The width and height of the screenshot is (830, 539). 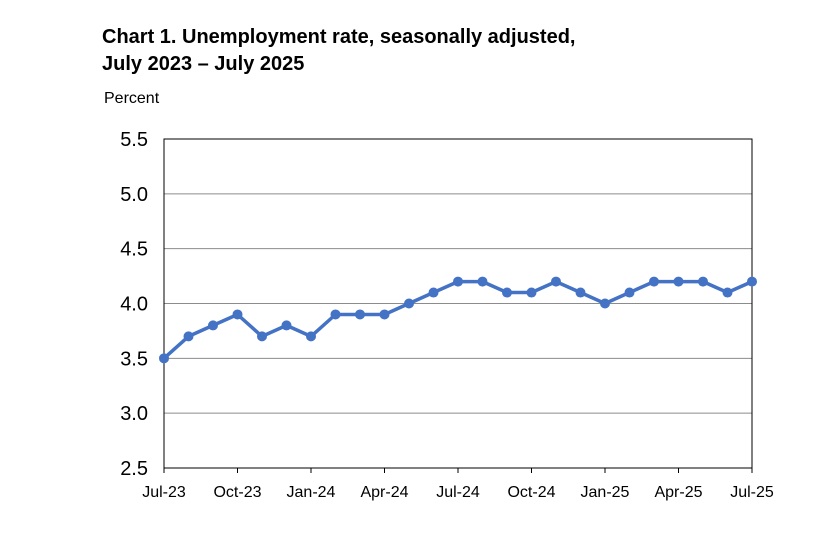 I want to click on chart-title-line-2: July 2023 – July 2025, so click(x=203, y=64).